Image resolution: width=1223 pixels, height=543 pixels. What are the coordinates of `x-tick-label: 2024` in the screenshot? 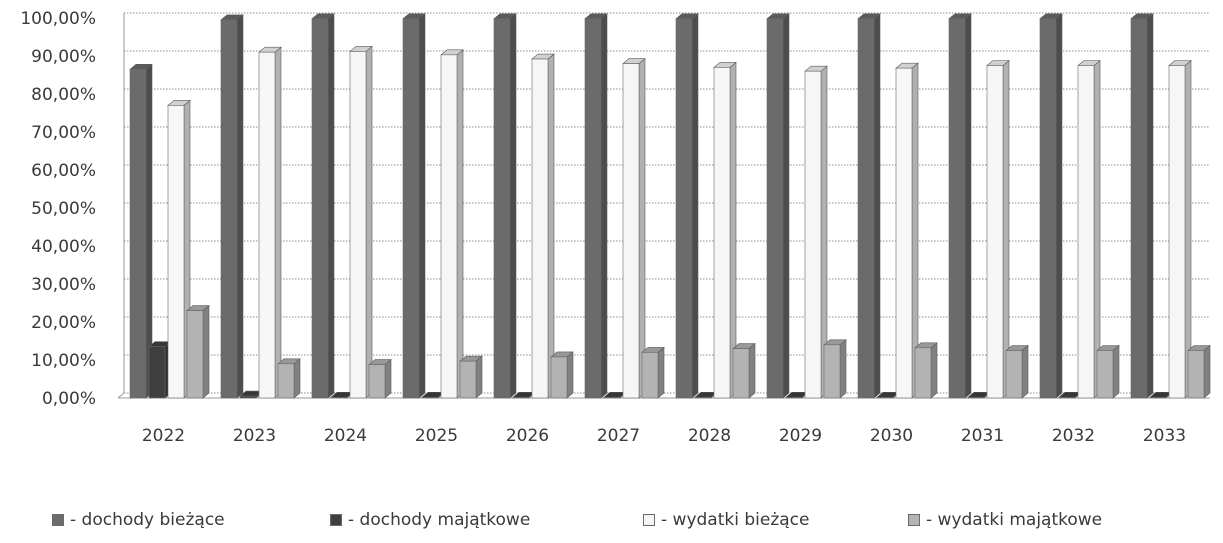 It's located at (345, 436).